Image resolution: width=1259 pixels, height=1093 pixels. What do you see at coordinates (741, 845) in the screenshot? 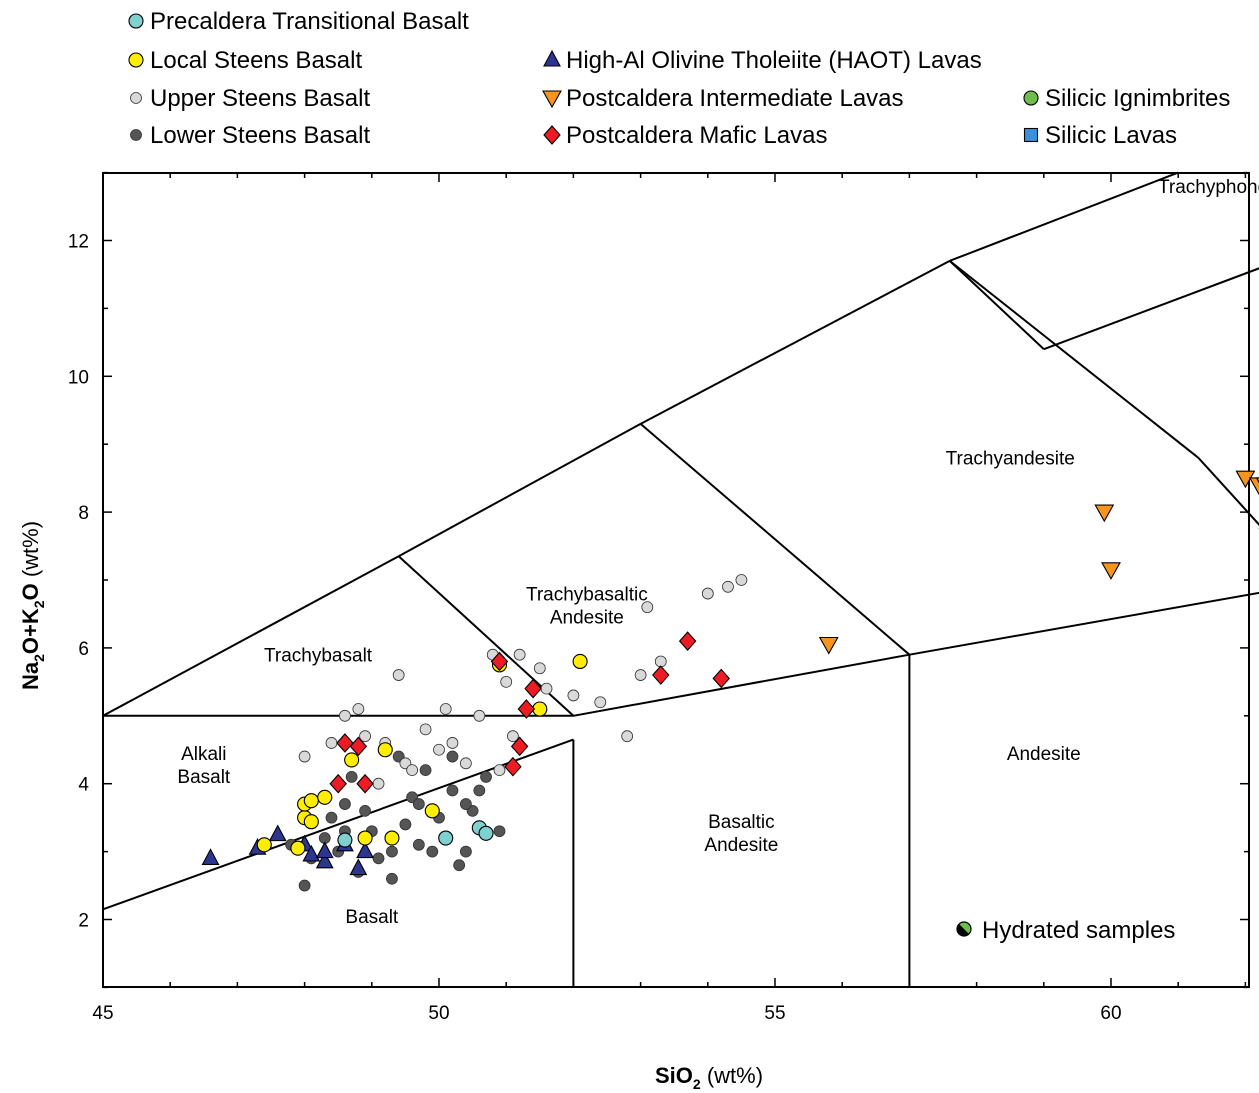
I see `field-label-line: Andesite` at bounding box center [741, 845].